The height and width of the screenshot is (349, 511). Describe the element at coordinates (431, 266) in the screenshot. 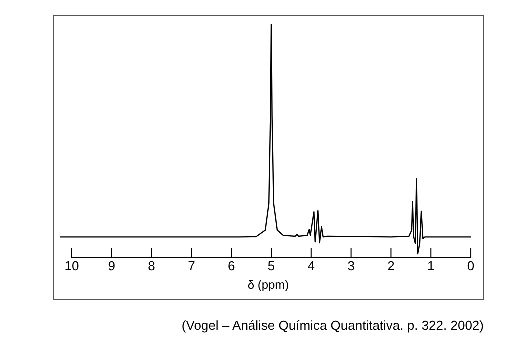

I see `x-tick-label: 1` at that location.